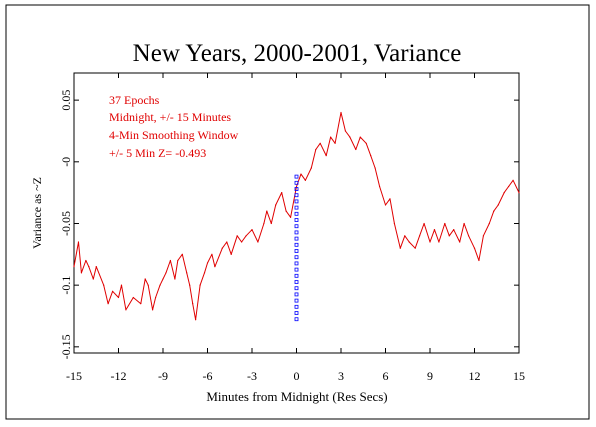  Describe the element at coordinates (296, 396) in the screenshot. I see `x-axis-label: Minutes from Midnight (Res Secs)` at that location.